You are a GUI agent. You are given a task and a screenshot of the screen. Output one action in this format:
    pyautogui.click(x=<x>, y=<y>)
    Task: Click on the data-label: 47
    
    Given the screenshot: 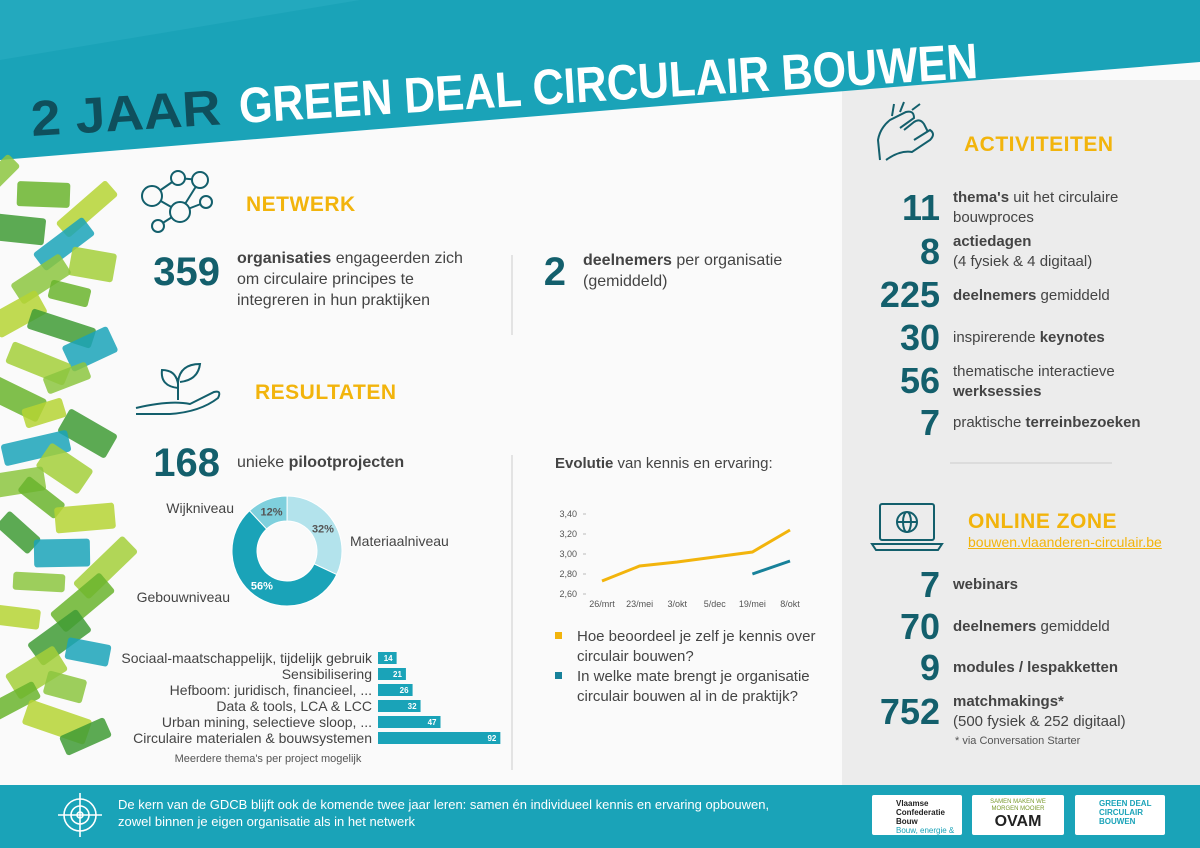 What is the action you would take?
    pyautogui.click(x=432, y=722)
    